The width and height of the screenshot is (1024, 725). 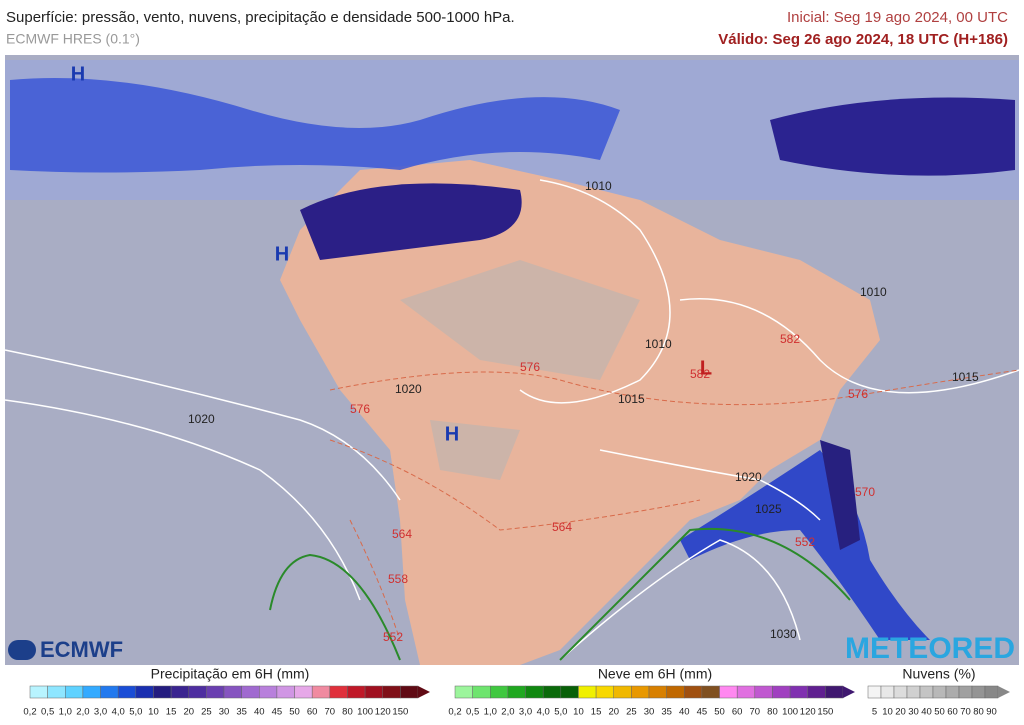 What do you see at coordinates (562, 527) in the screenshot?
I see `thickness-label: 564` at bounding box center [562, 527].